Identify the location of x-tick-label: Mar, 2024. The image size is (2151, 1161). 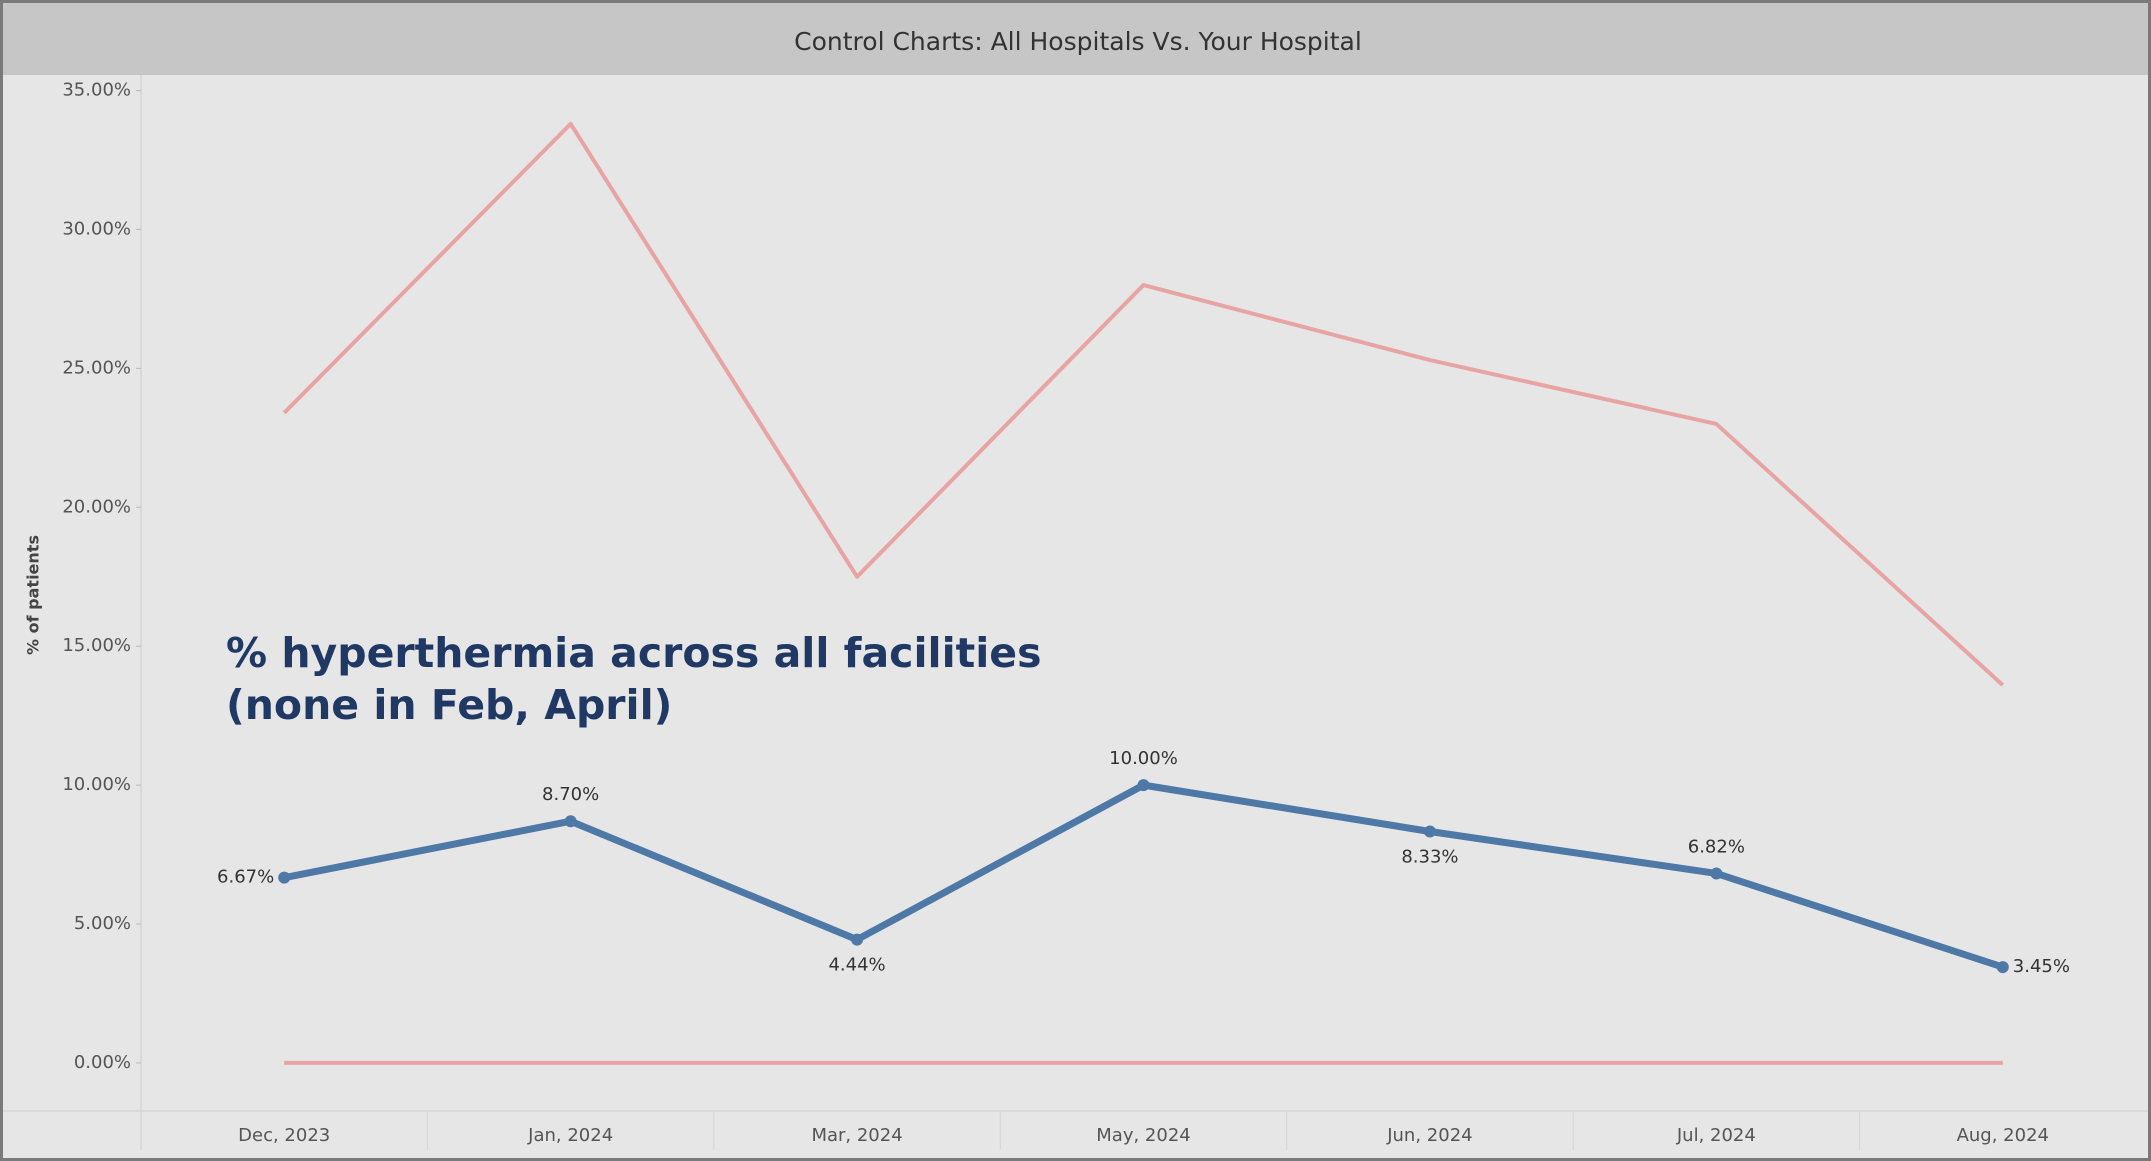
(856, 1135).